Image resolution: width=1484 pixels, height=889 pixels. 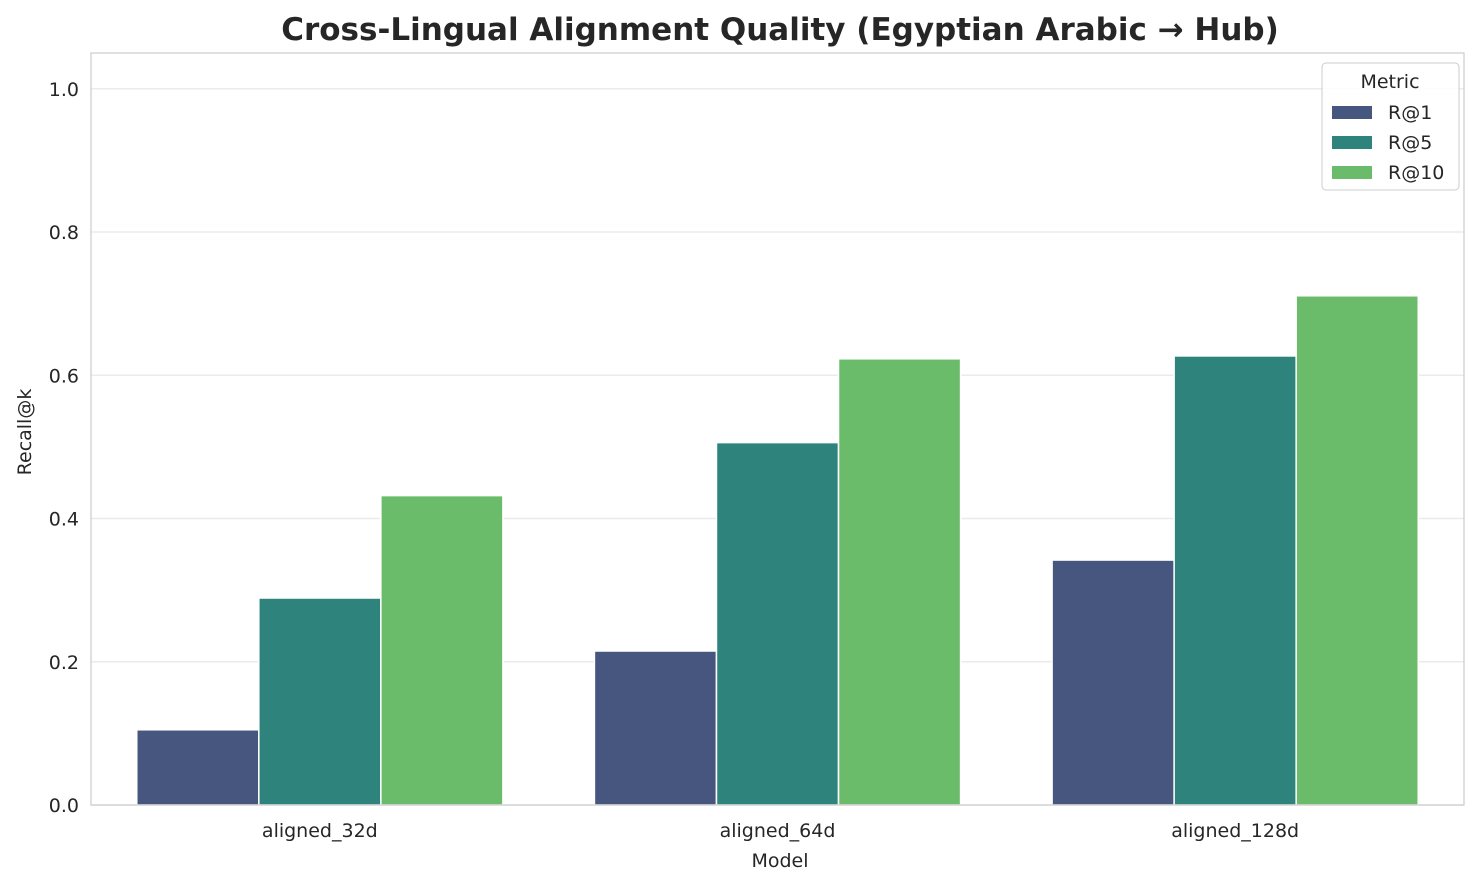 I want to click on y-axis-label: Recall@k, so click(x=25, y=432).